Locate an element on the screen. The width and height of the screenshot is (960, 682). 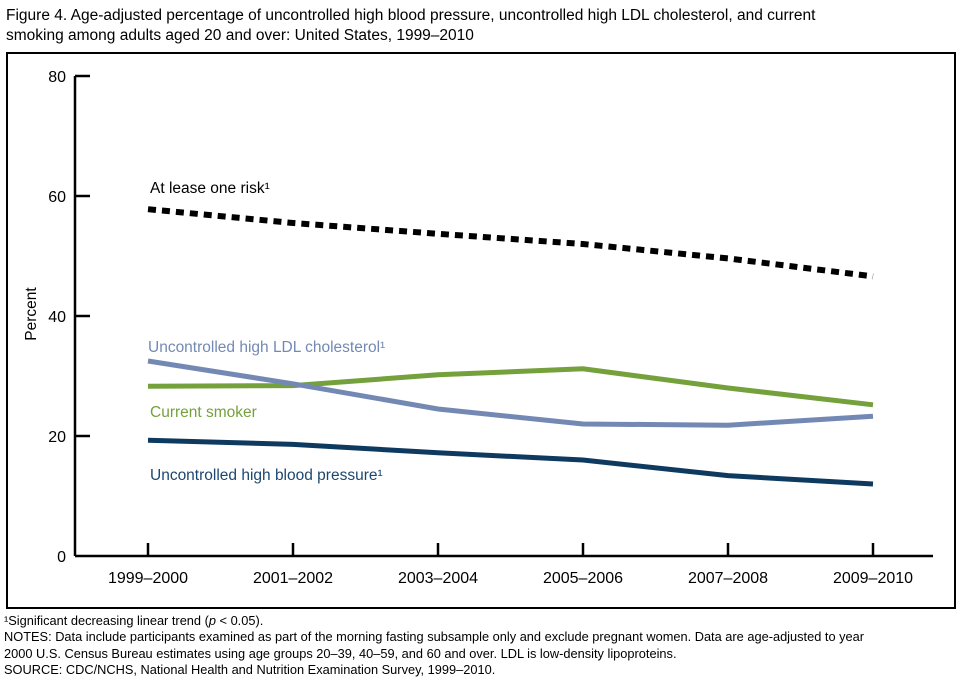
x-tick-label: 2007–2008 is located at coordinates (728, 578).